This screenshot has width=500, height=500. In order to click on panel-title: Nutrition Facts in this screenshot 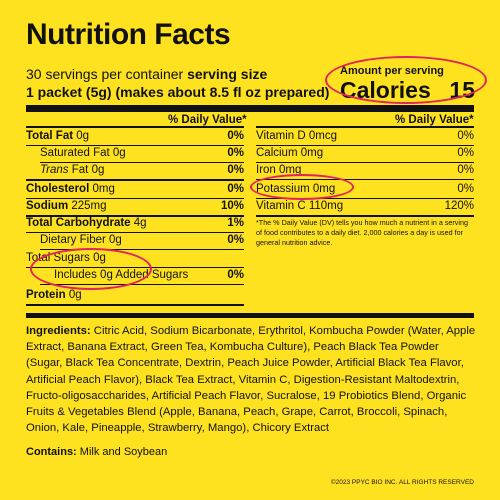, I will do `click(128, 34)`.